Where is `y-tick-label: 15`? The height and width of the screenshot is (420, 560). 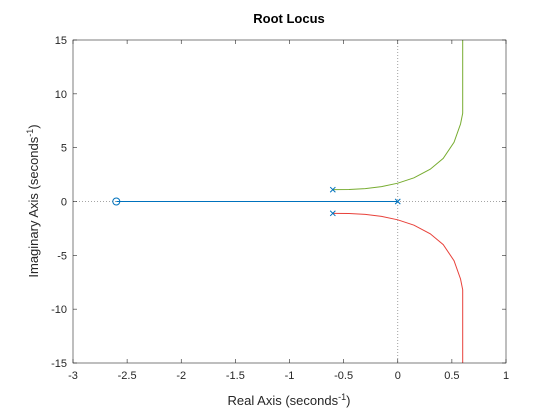 y-tick-label: 15 is located at coordinates (61, 41).